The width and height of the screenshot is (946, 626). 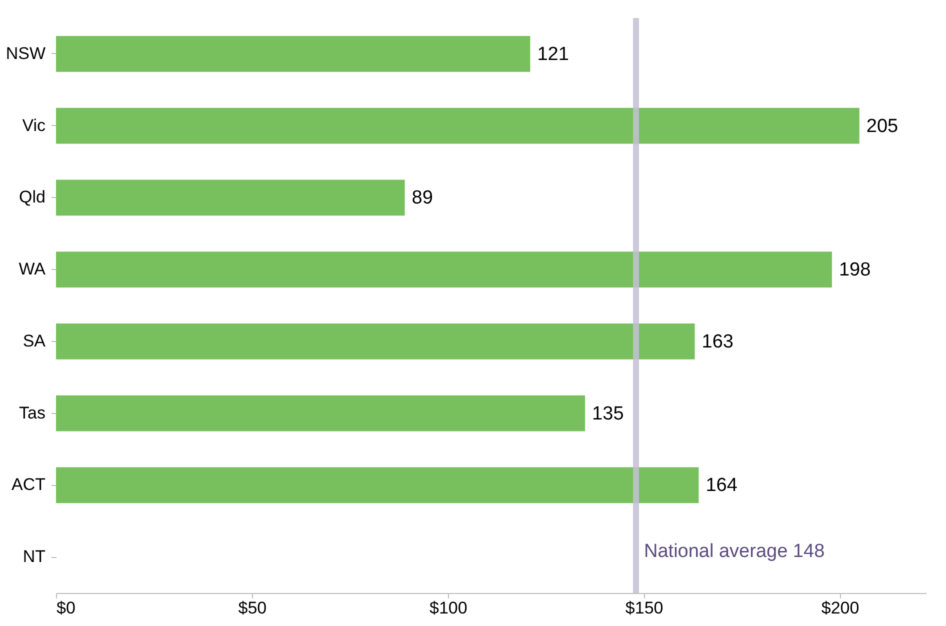 I want to click on y-tick-label: WA, so click(x=32, y=269).